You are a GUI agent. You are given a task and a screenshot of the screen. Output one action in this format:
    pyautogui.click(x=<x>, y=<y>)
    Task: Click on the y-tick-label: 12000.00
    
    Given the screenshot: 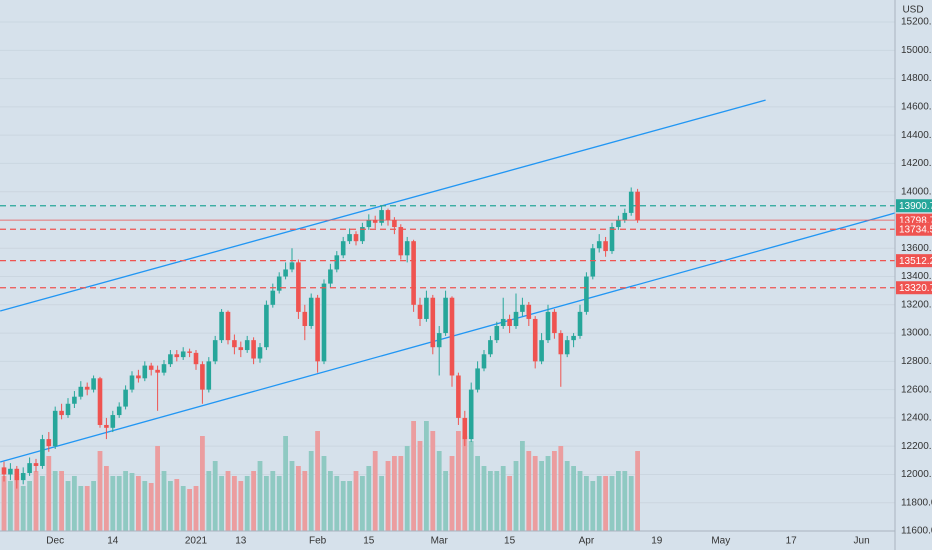 What is the action you would take?
    pyautogui.click(x=916, y=474)
    